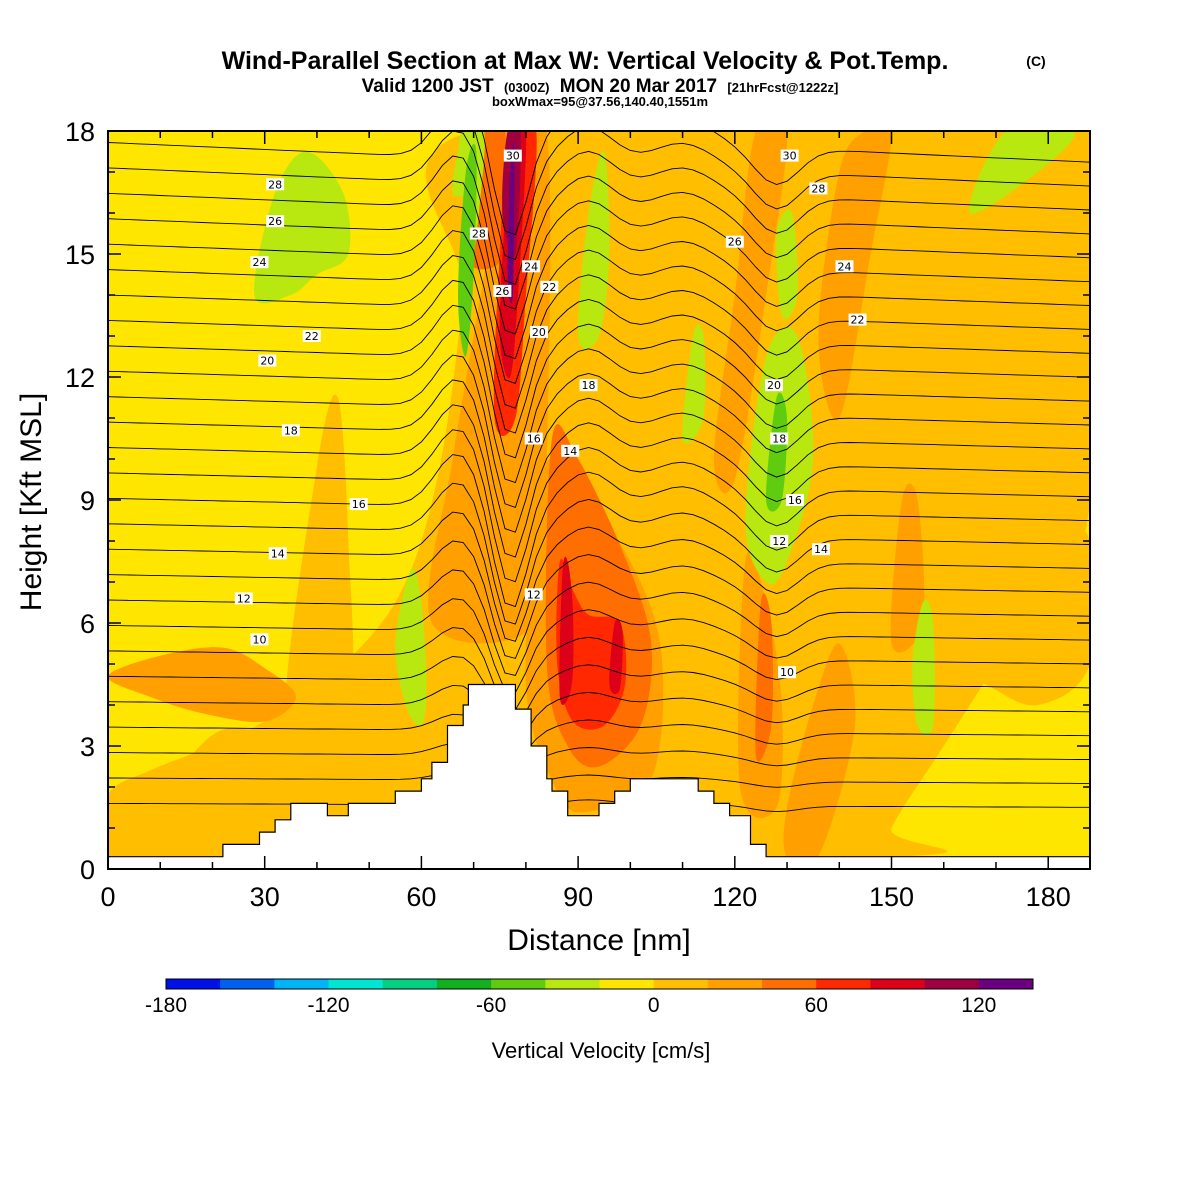 The width and height of the screenshot is (1200, 1200). What do you see at coordinates (527, 87) in the screenshot?
I see `valid-utc: (0300Z)` at bounding box center [527, 87].